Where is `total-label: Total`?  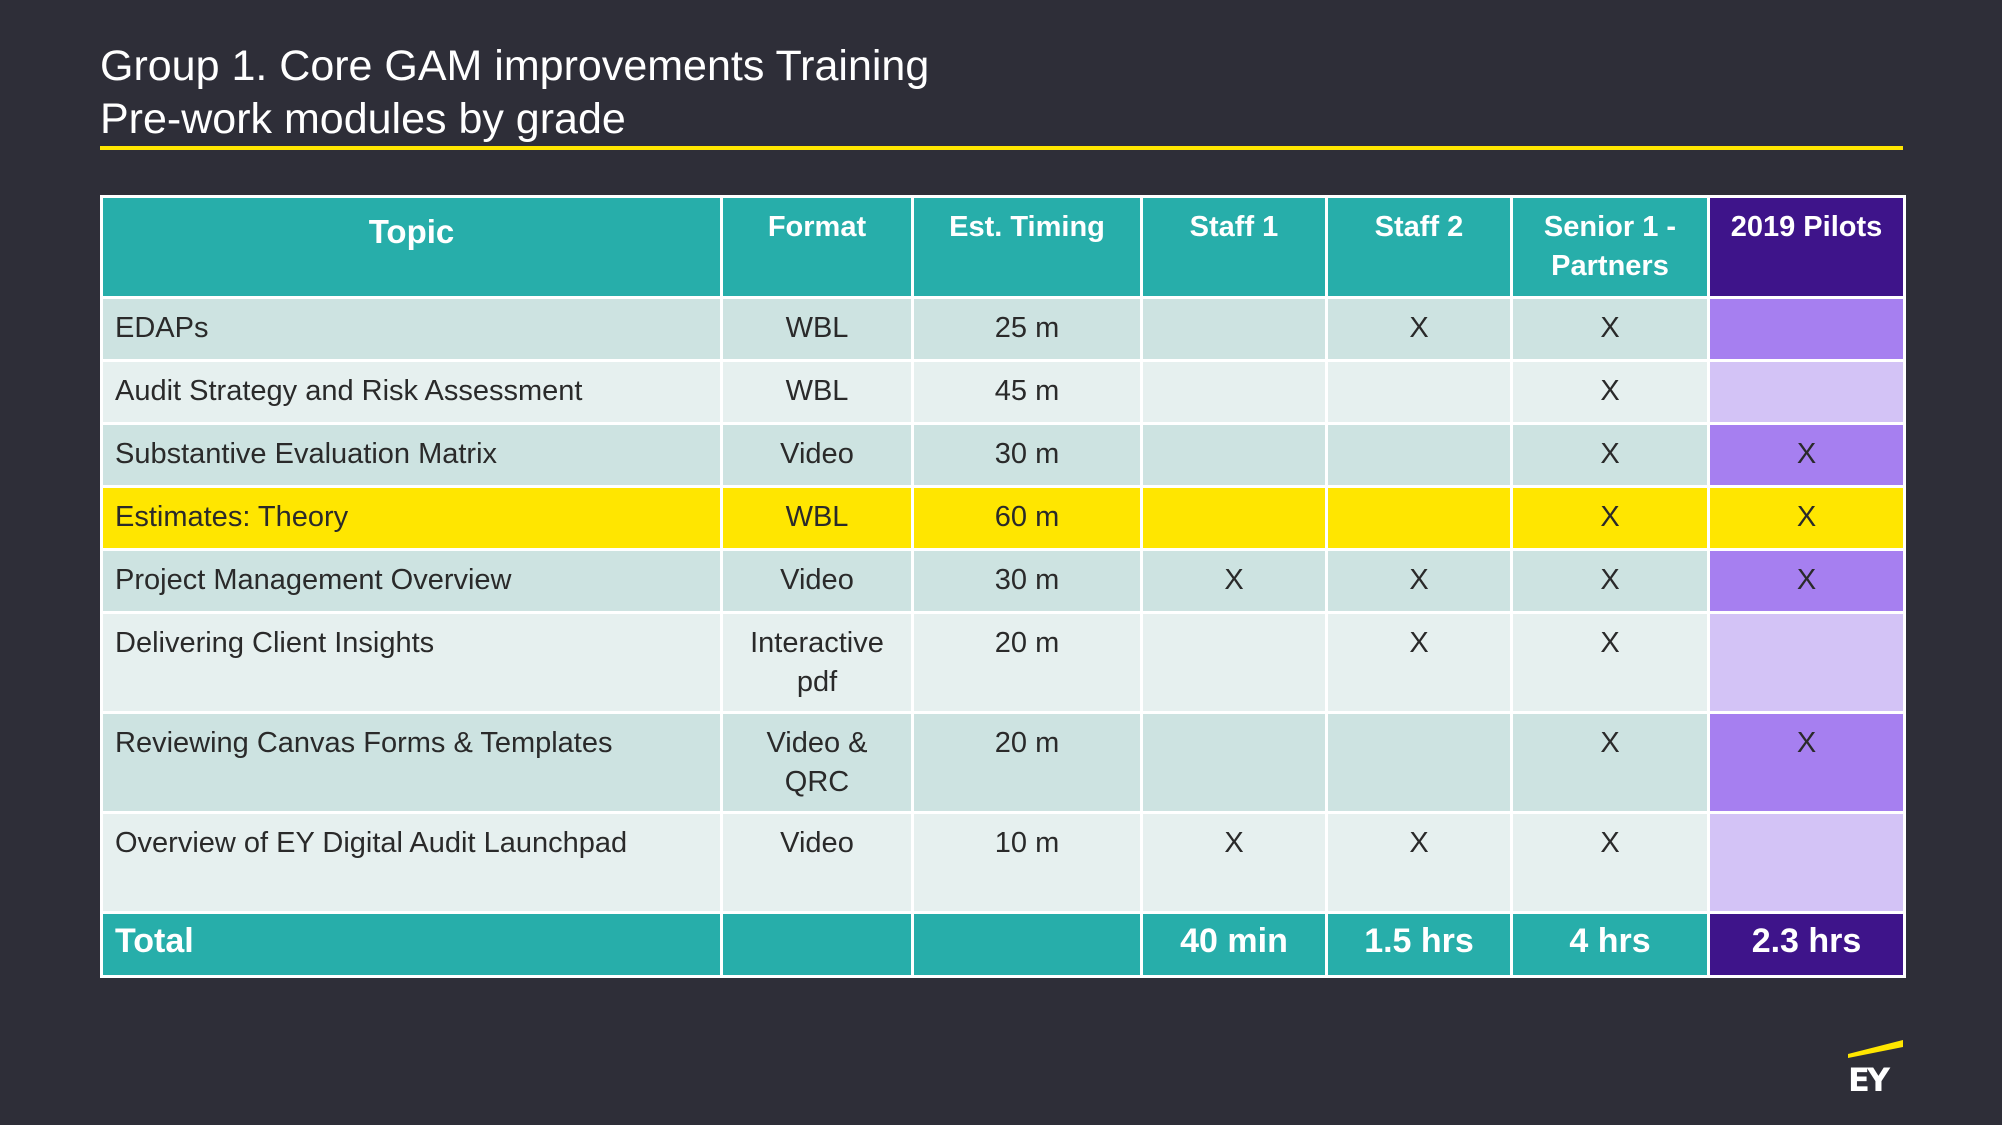 total-label: Total is located at coordinates (411, 944).